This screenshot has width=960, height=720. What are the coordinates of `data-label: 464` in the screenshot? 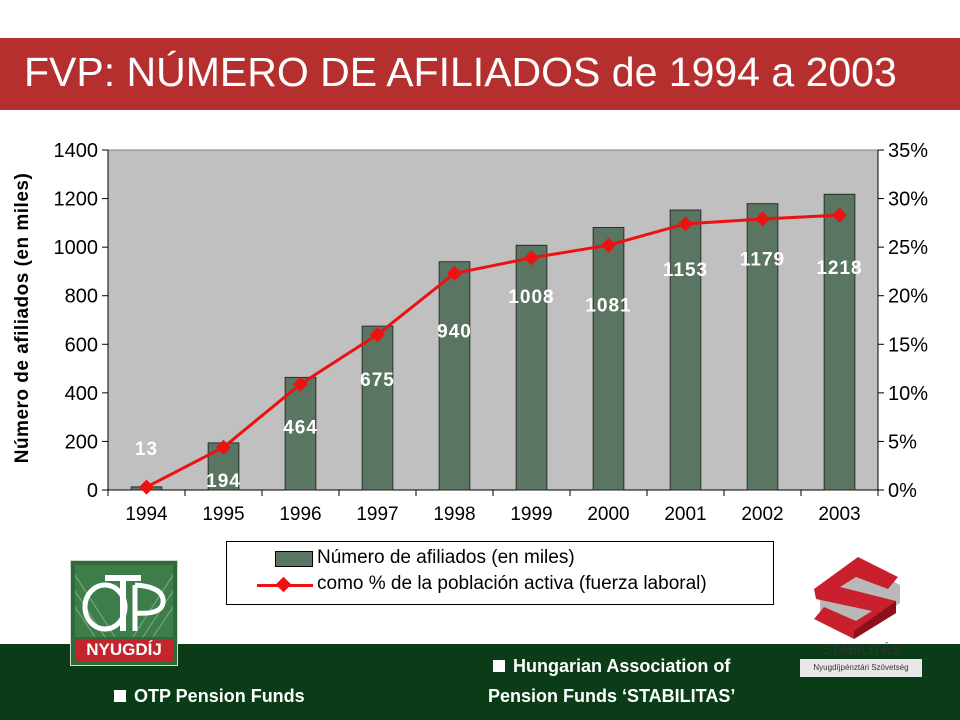 It's located at (300, 427).